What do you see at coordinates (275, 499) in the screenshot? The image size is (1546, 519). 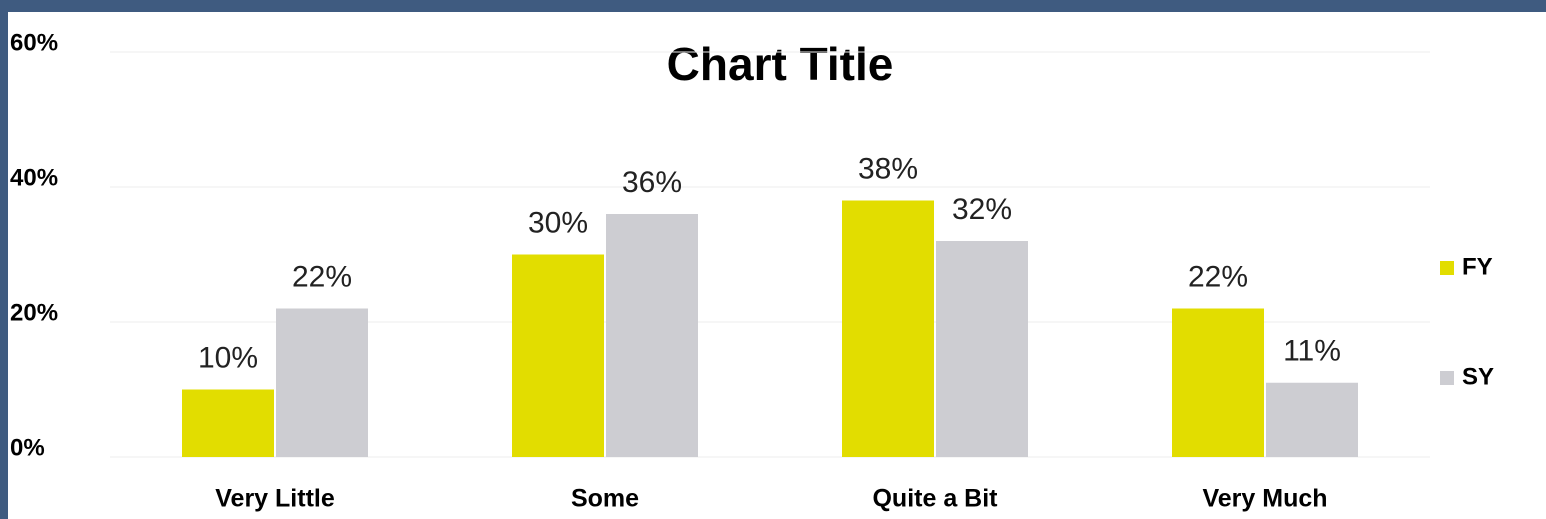 I see `x-tick-label: Very Little` at bounding box center [275, 499].